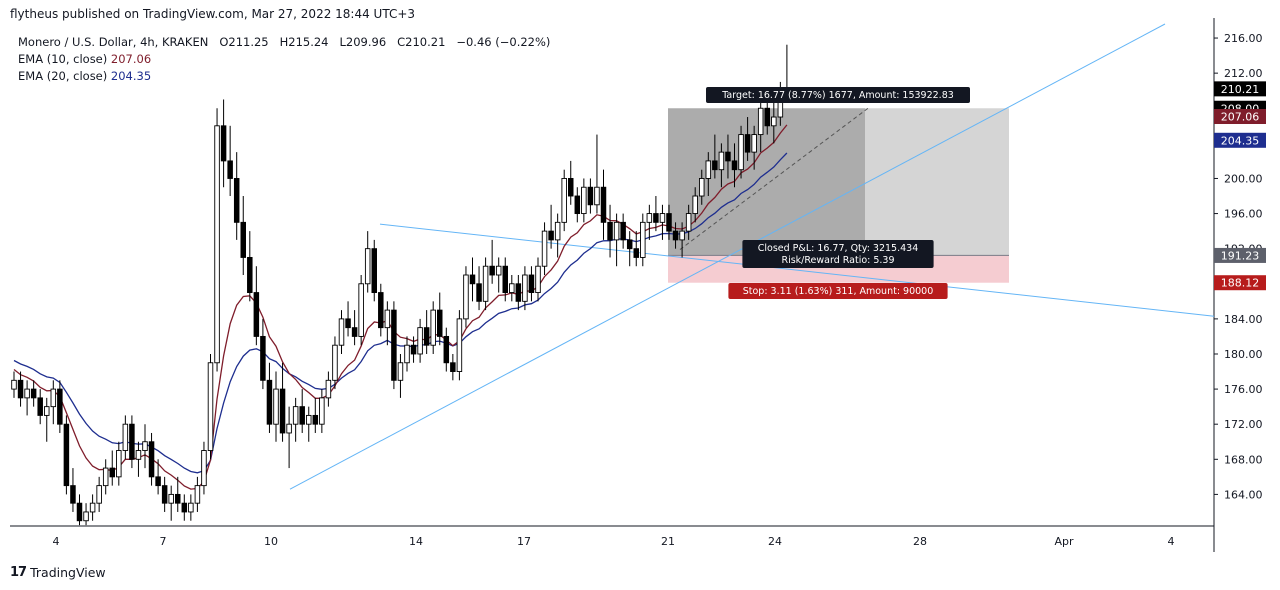 The width and height of the screenshot is (1280, 590). What do you see at coordinates (284, 59) in the screenshot?
I see `legend-ema10-row: EMA (10, close) 207.06` at bounding box center [284, 59].